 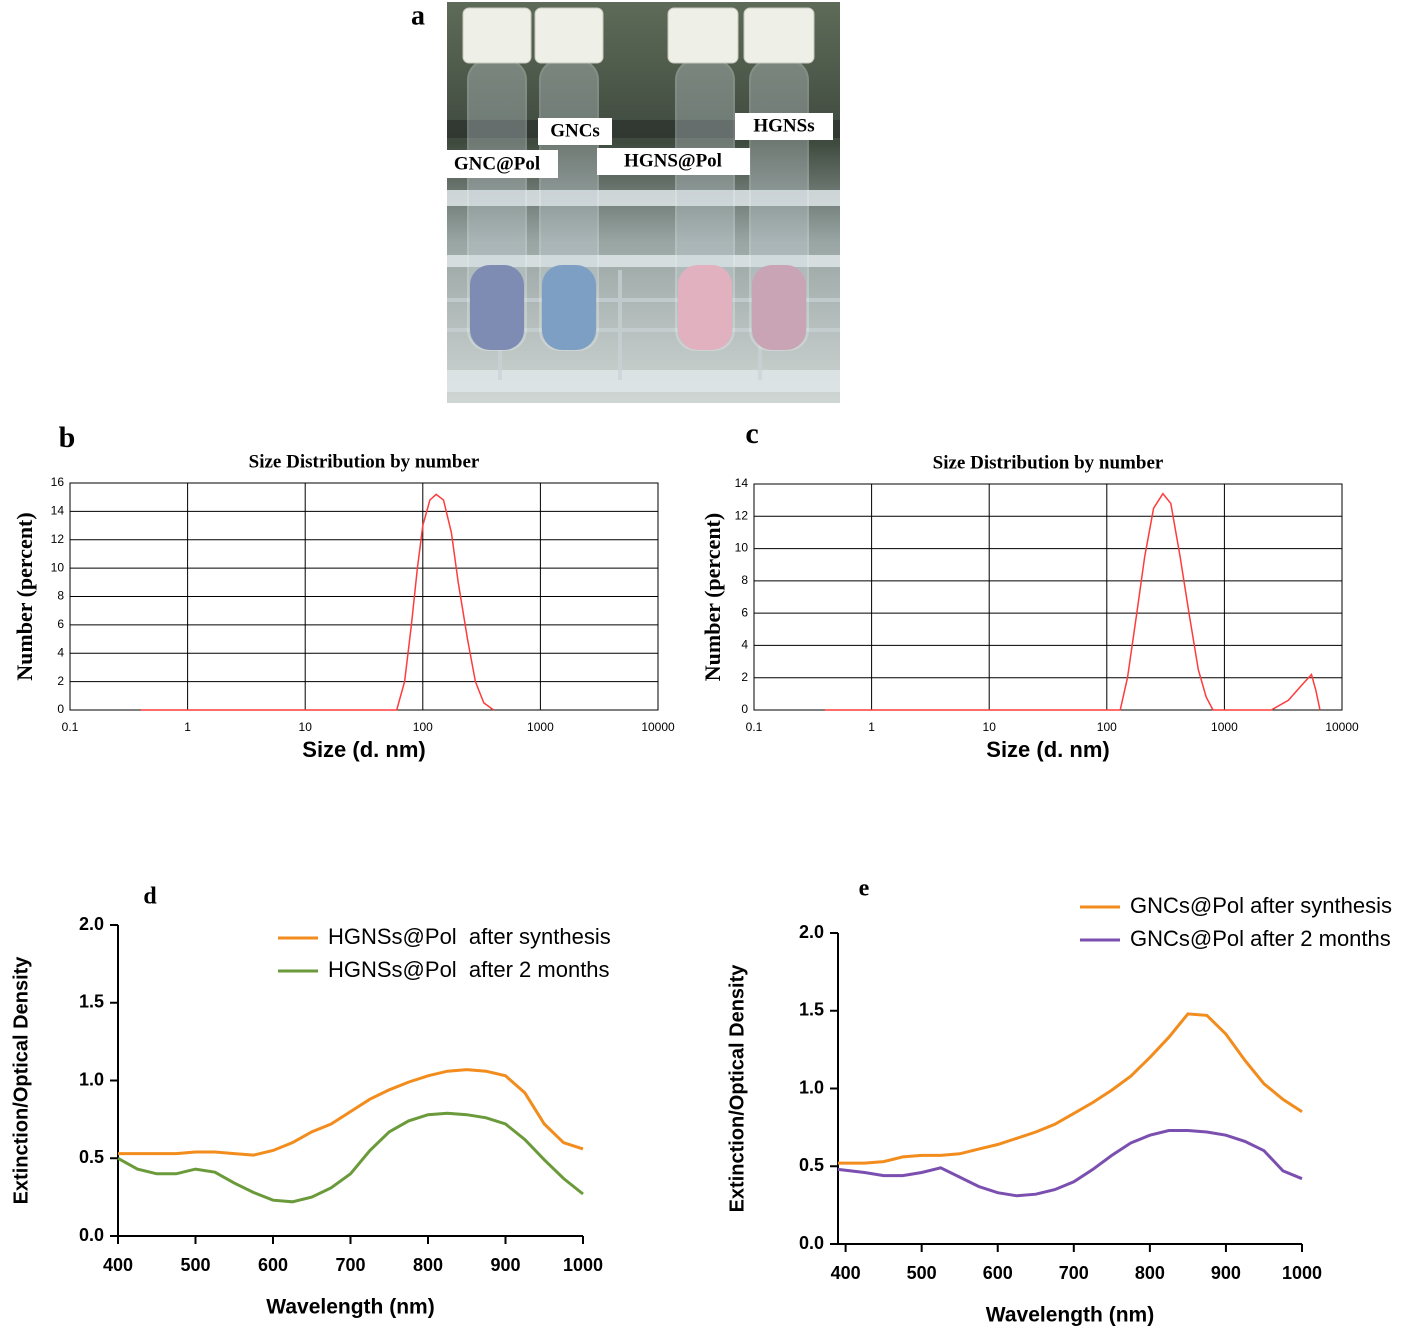 I want to click on vial-label: GNC@Pol, so click(x=497, y=163).